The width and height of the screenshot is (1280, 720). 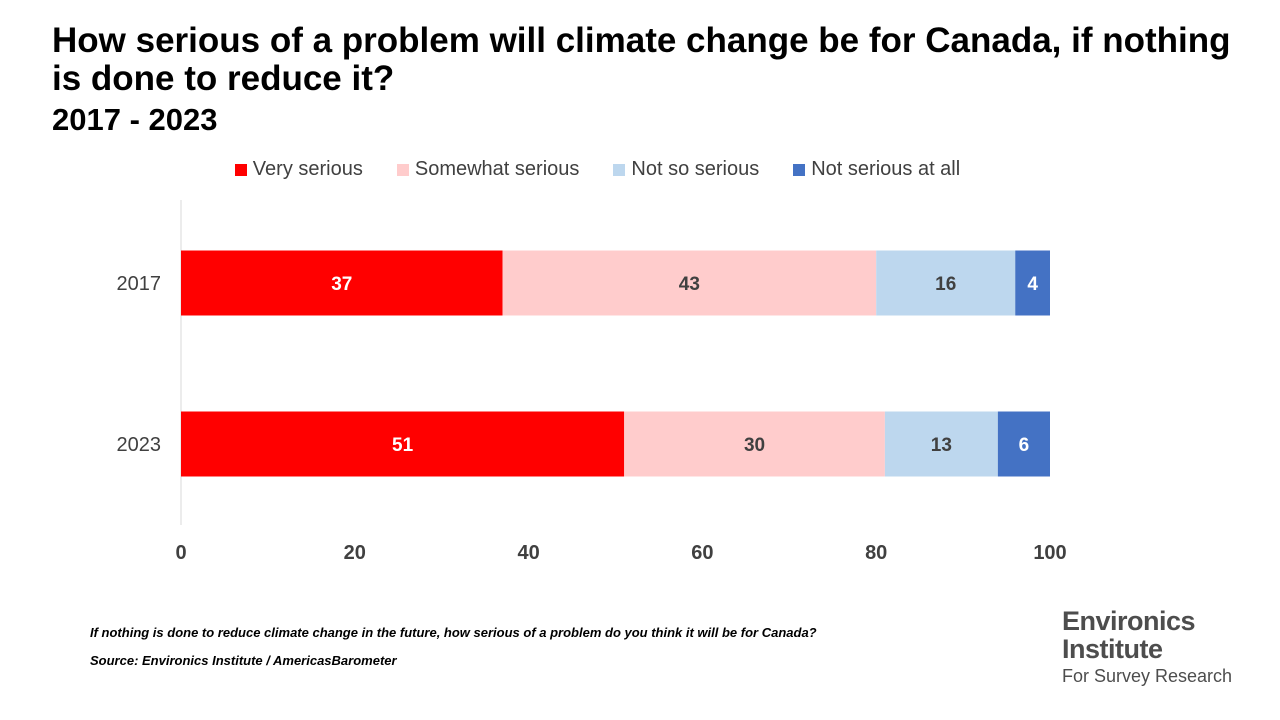 I want to click on environics-logo: Environics Institute For Survey Research, so click(x=1147, y=646).